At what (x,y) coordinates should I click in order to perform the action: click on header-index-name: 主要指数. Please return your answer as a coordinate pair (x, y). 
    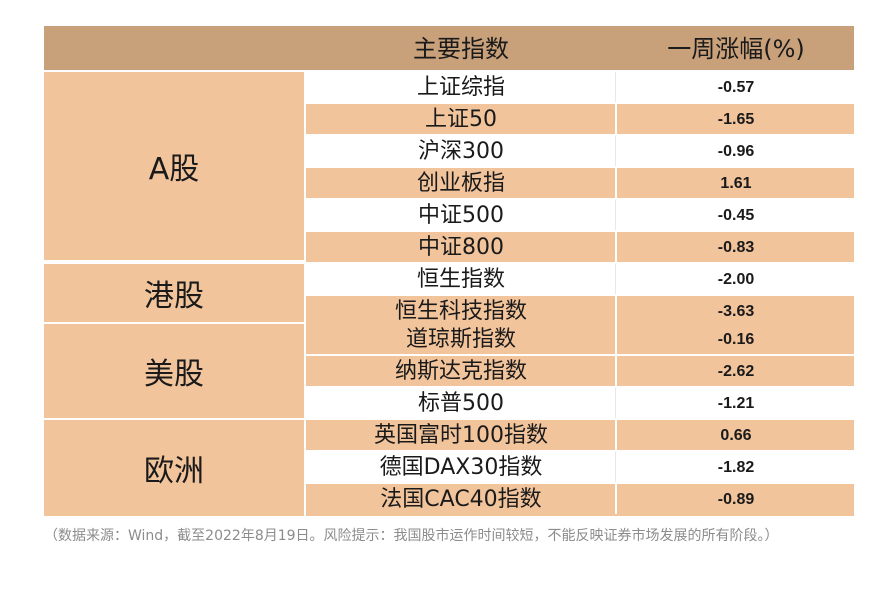
    Looking at the image, I should click on (461, 49).